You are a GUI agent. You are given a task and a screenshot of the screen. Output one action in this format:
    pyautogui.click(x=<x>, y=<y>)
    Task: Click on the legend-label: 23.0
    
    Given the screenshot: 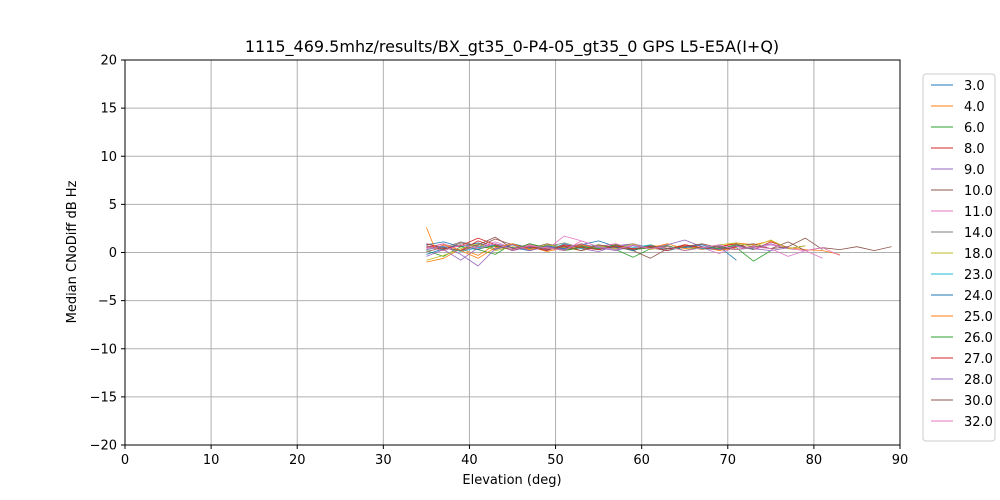 What is the action you would take?
    pyautogui.click(x=978, y=275)
    